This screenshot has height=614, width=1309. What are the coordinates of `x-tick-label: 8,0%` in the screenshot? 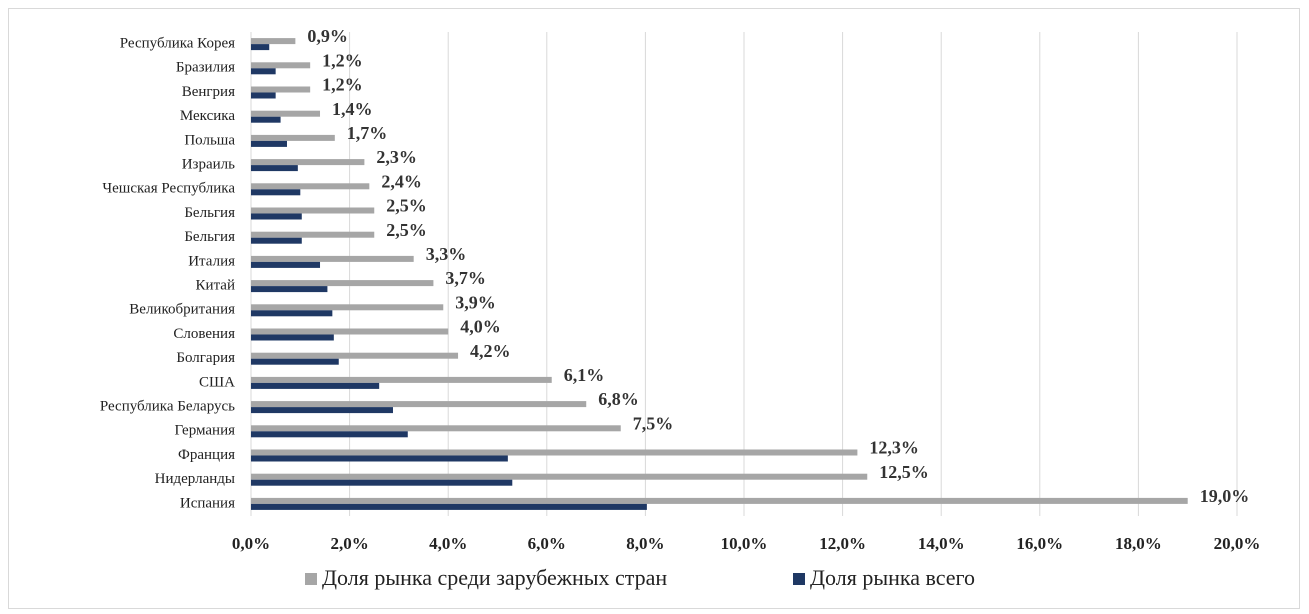 It's located at (645, 543).